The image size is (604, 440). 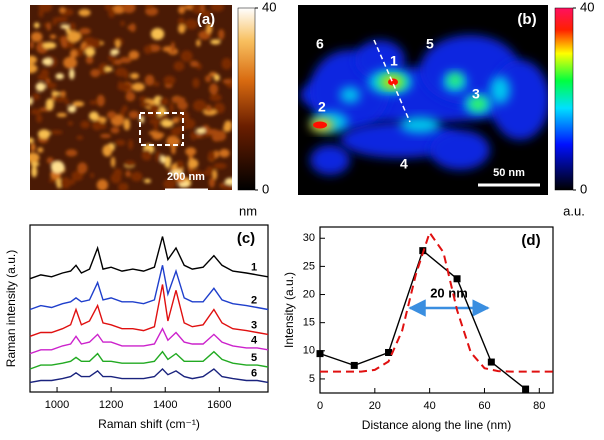 What do you see at coordinates (539, 406) in the screenshot?
I see `x-tick-label: 80` at bounding box center [539, 406].